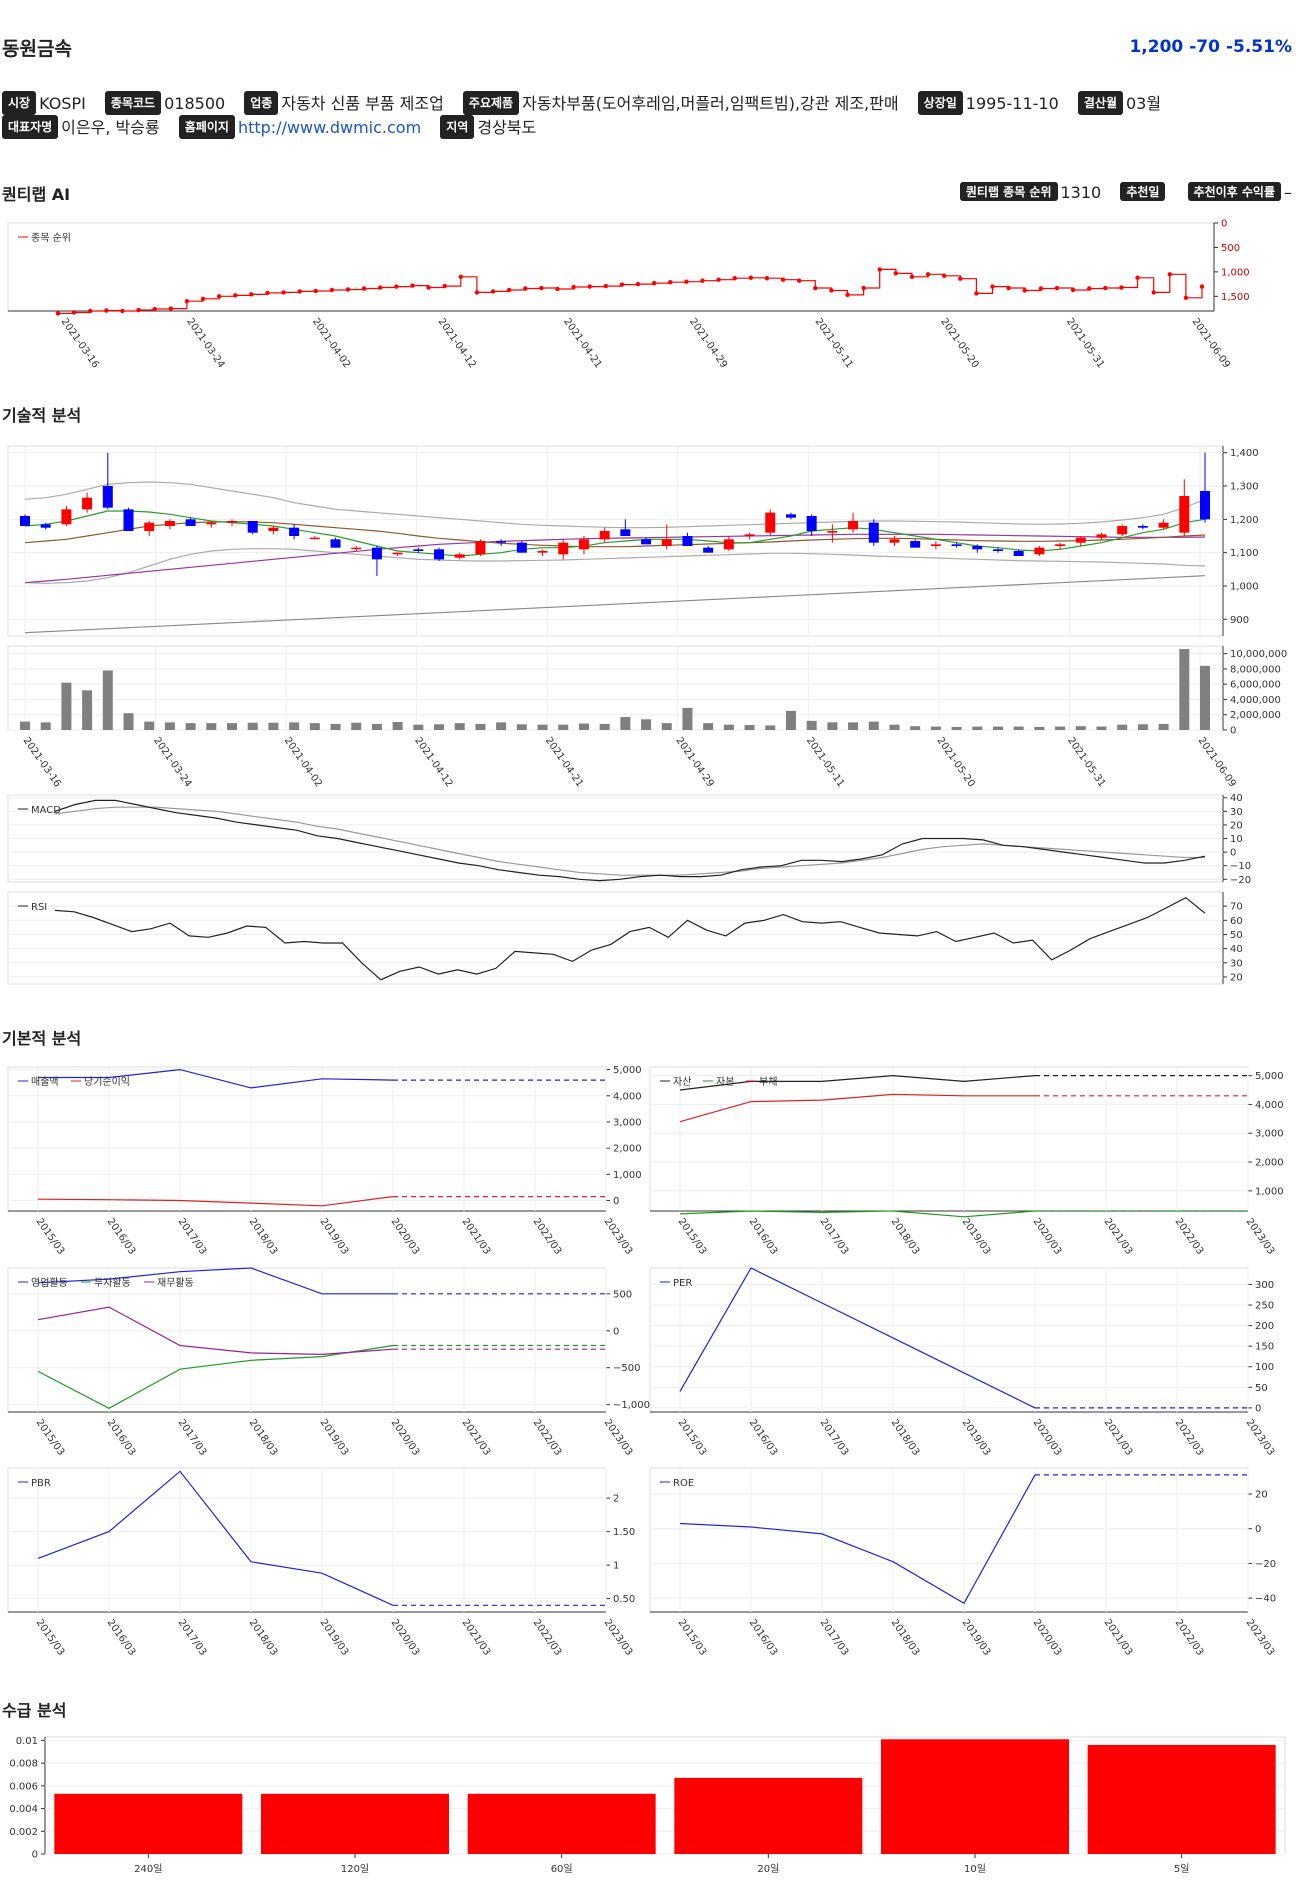 Image resolution: width=1296 pixels, height=1893 pixels. I want to click on pbr-chart-frame, so click(307, 1540).